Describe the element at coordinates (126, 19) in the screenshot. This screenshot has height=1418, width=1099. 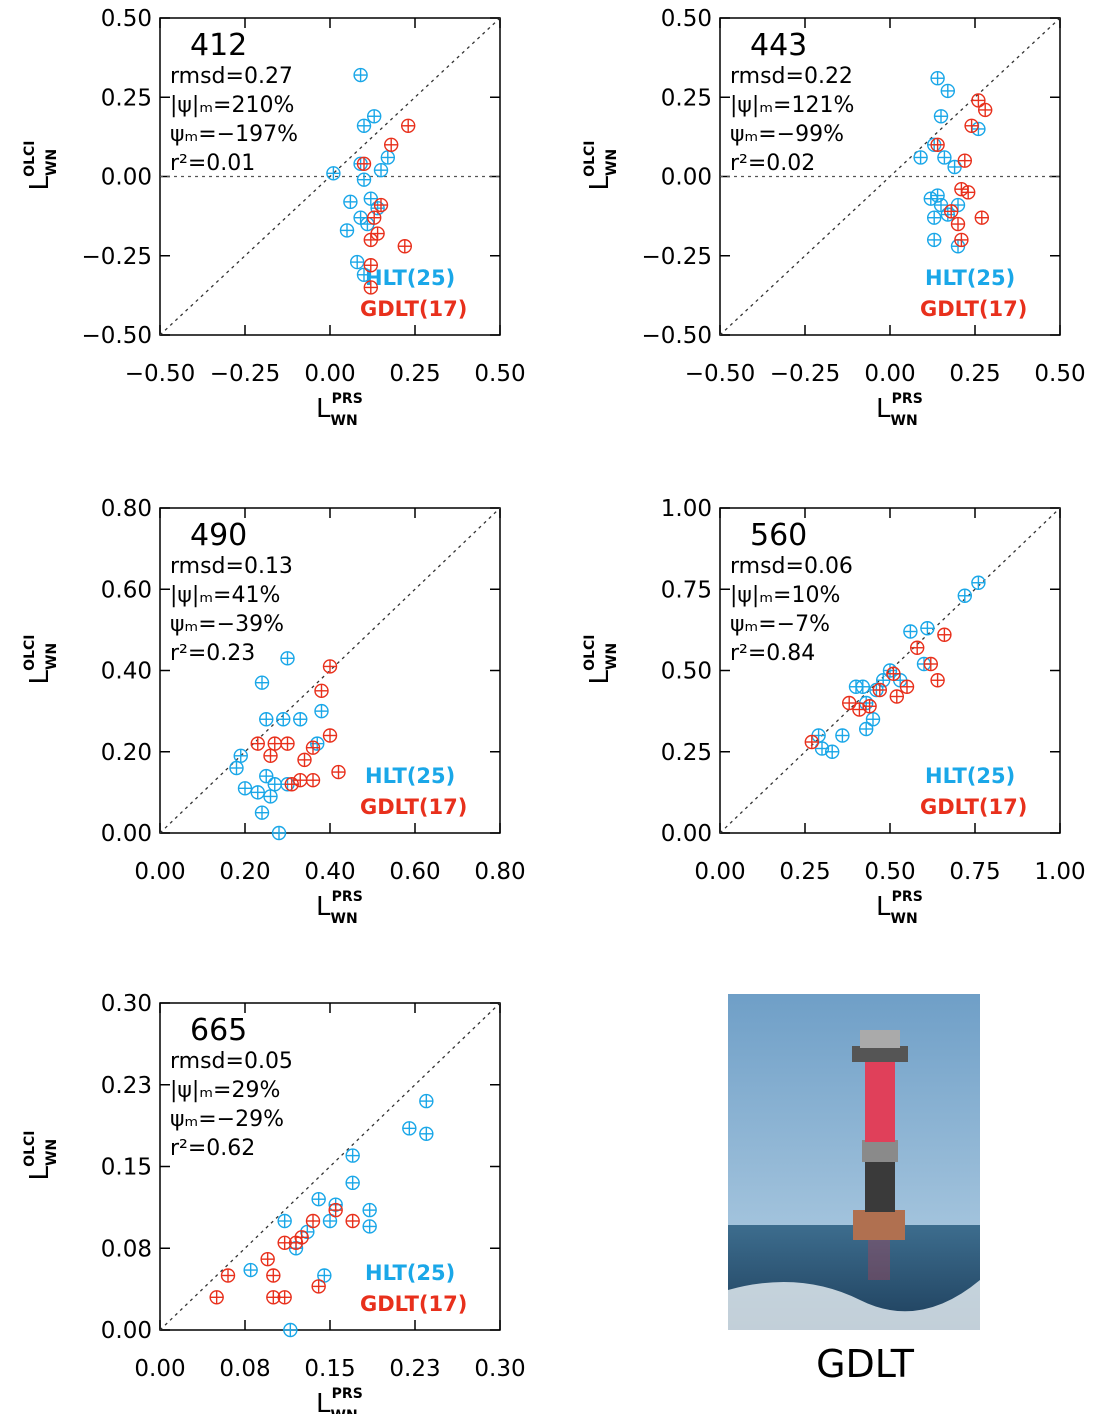
I see `y-tick-label: 0.50` at that location.